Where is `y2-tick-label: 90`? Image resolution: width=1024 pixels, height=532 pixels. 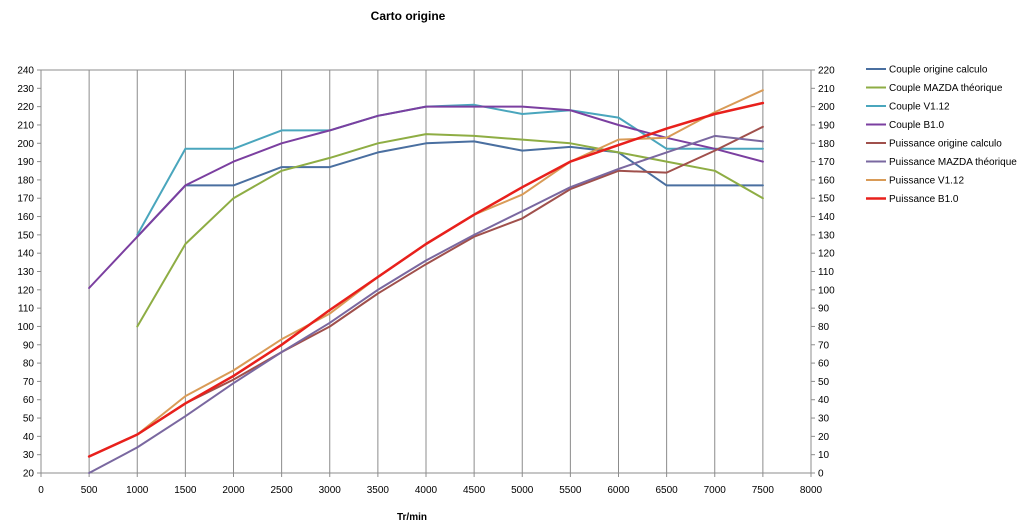 y2-tick-label: 90 is located at coordinates (824, 309).